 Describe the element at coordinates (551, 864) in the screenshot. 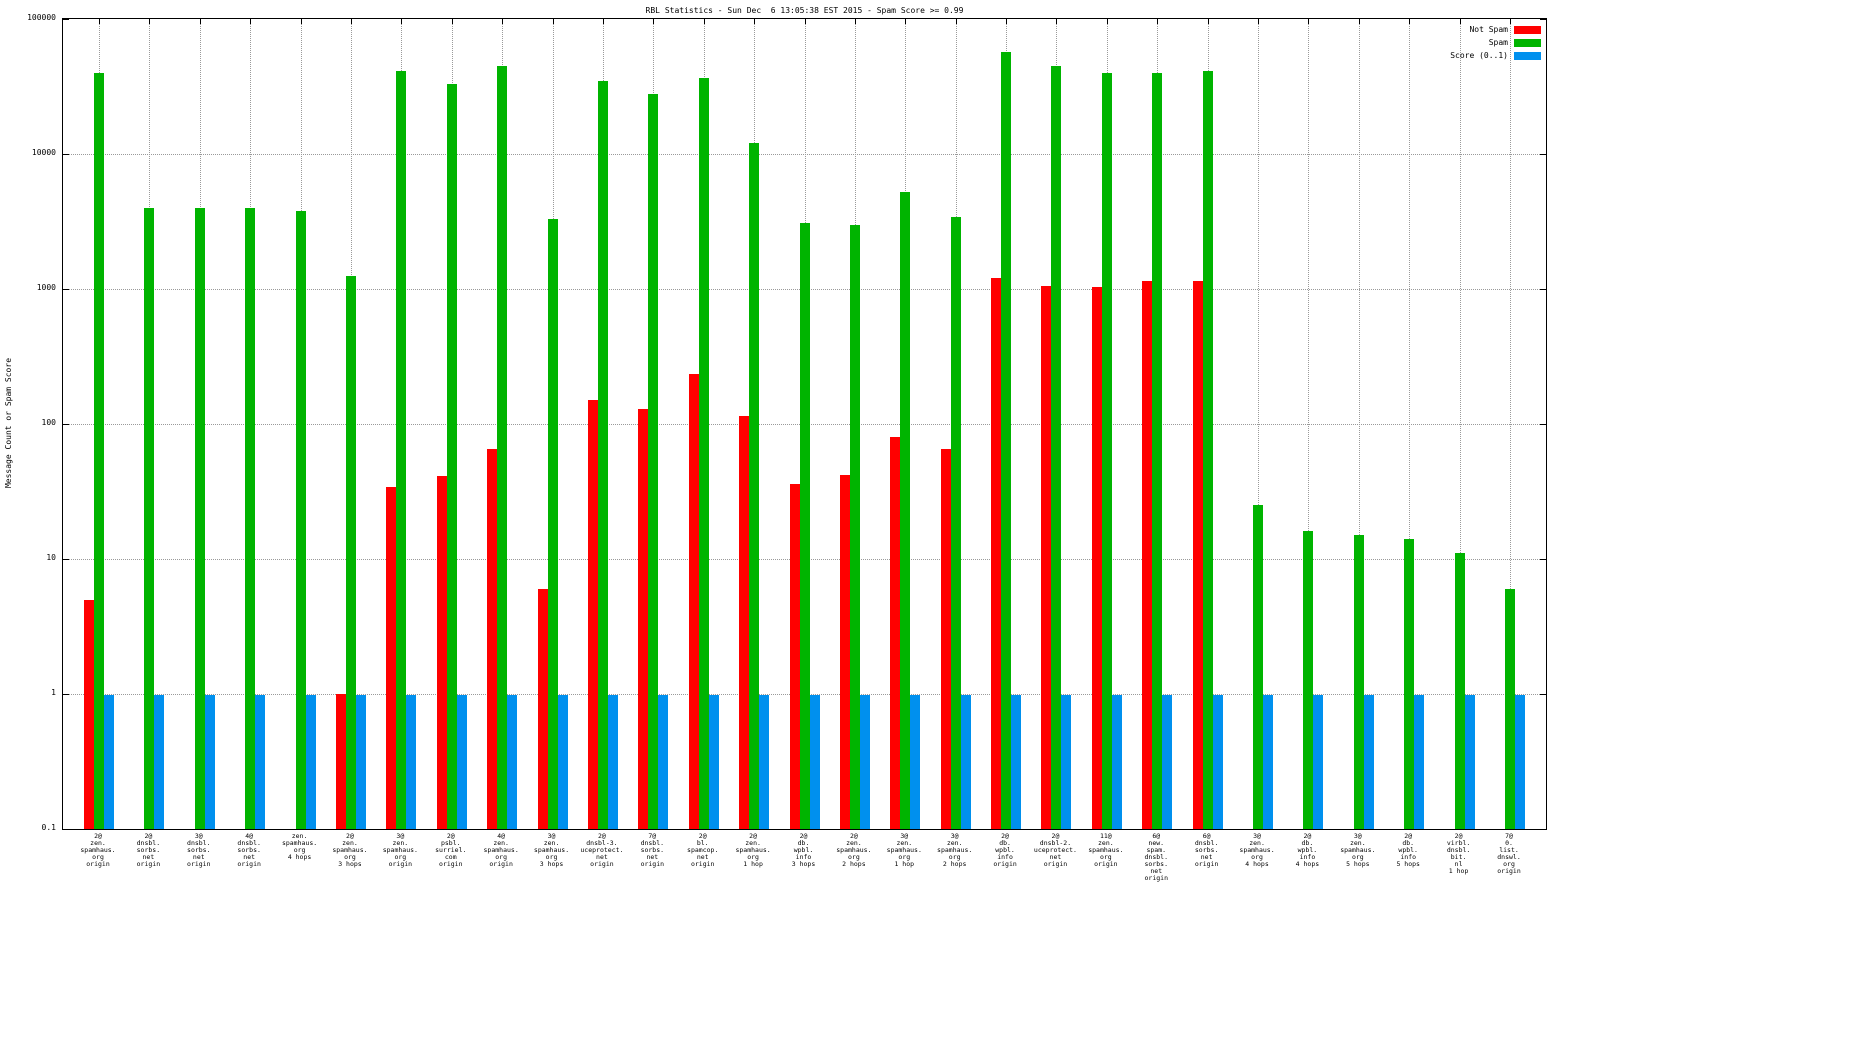

I see `x-category-label-line: 3 hops` at that location.